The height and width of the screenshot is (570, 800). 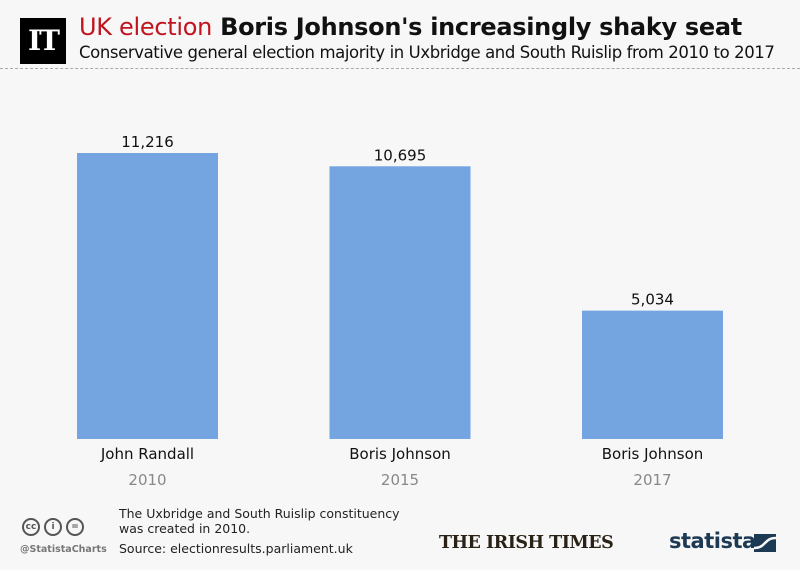 What do you see at coordinates (147, 296) in the screenshot?
I see `bar-2010` at bounding box center [147, 296].